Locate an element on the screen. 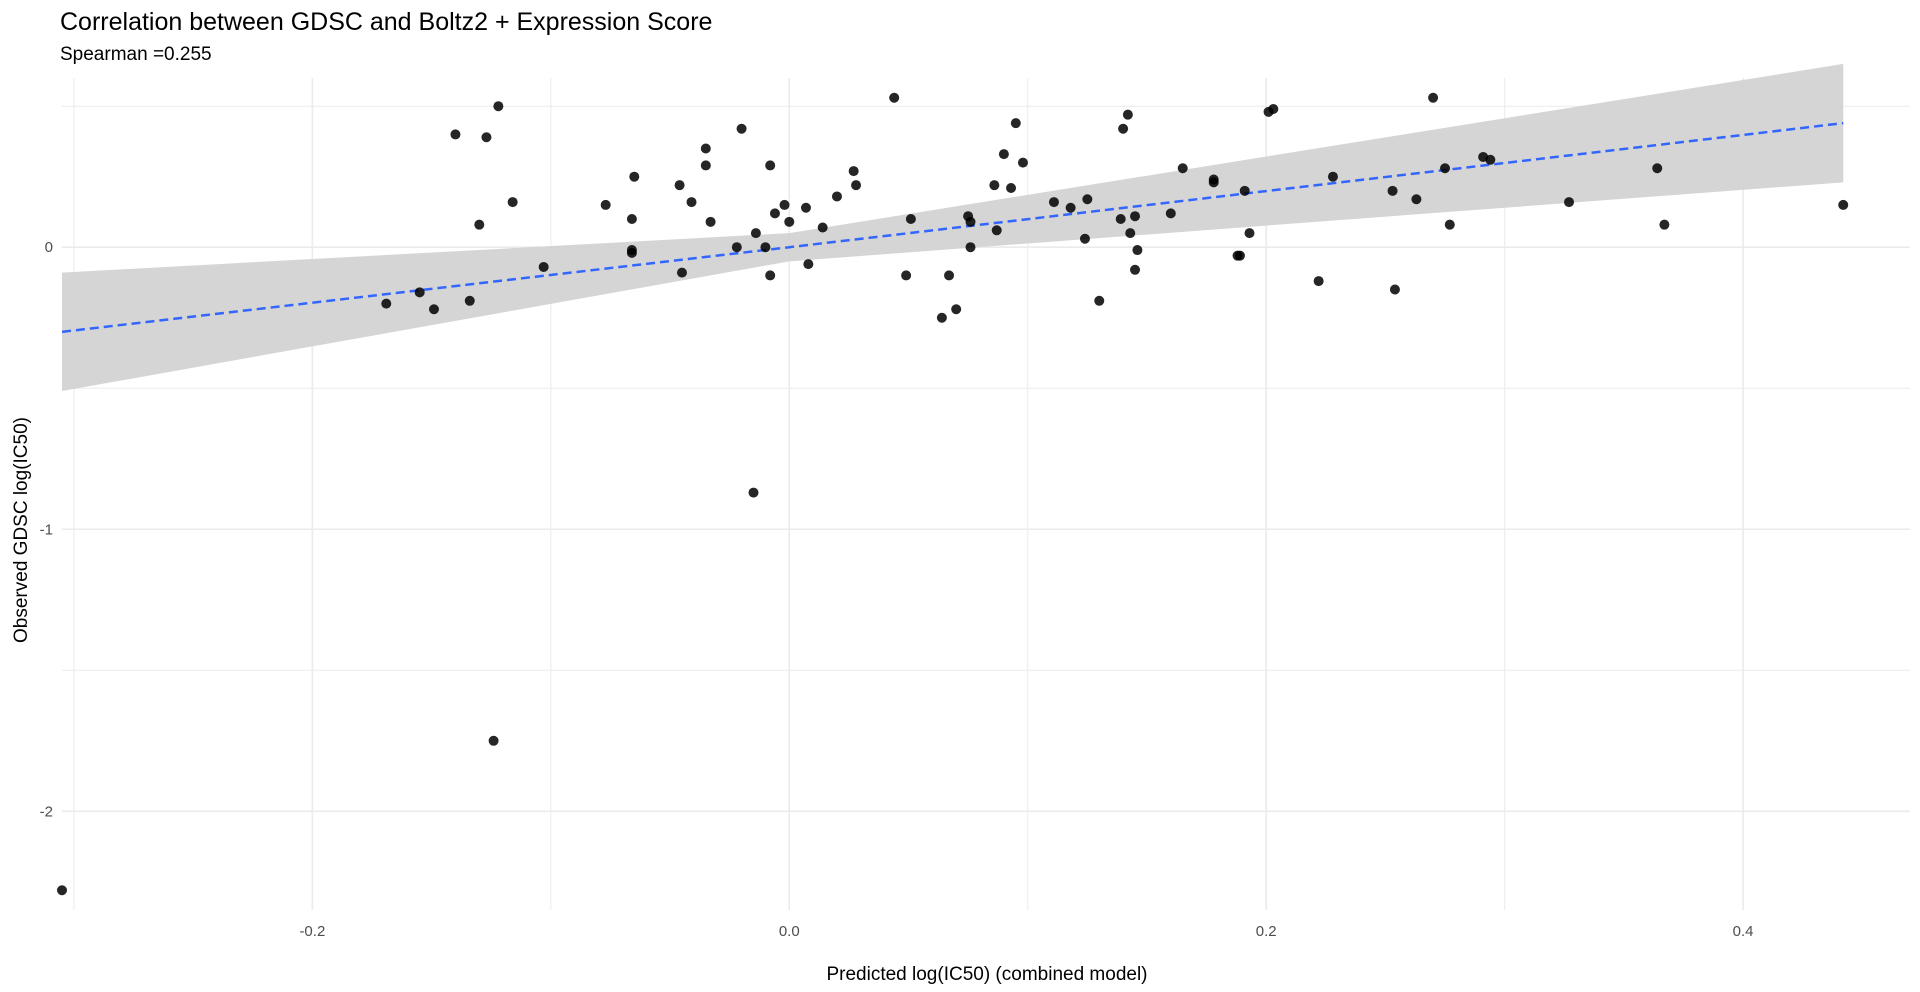  x-axis-ticks: -0.2 0.0 0.2 0.4 is located at coordinates (1026, 931).